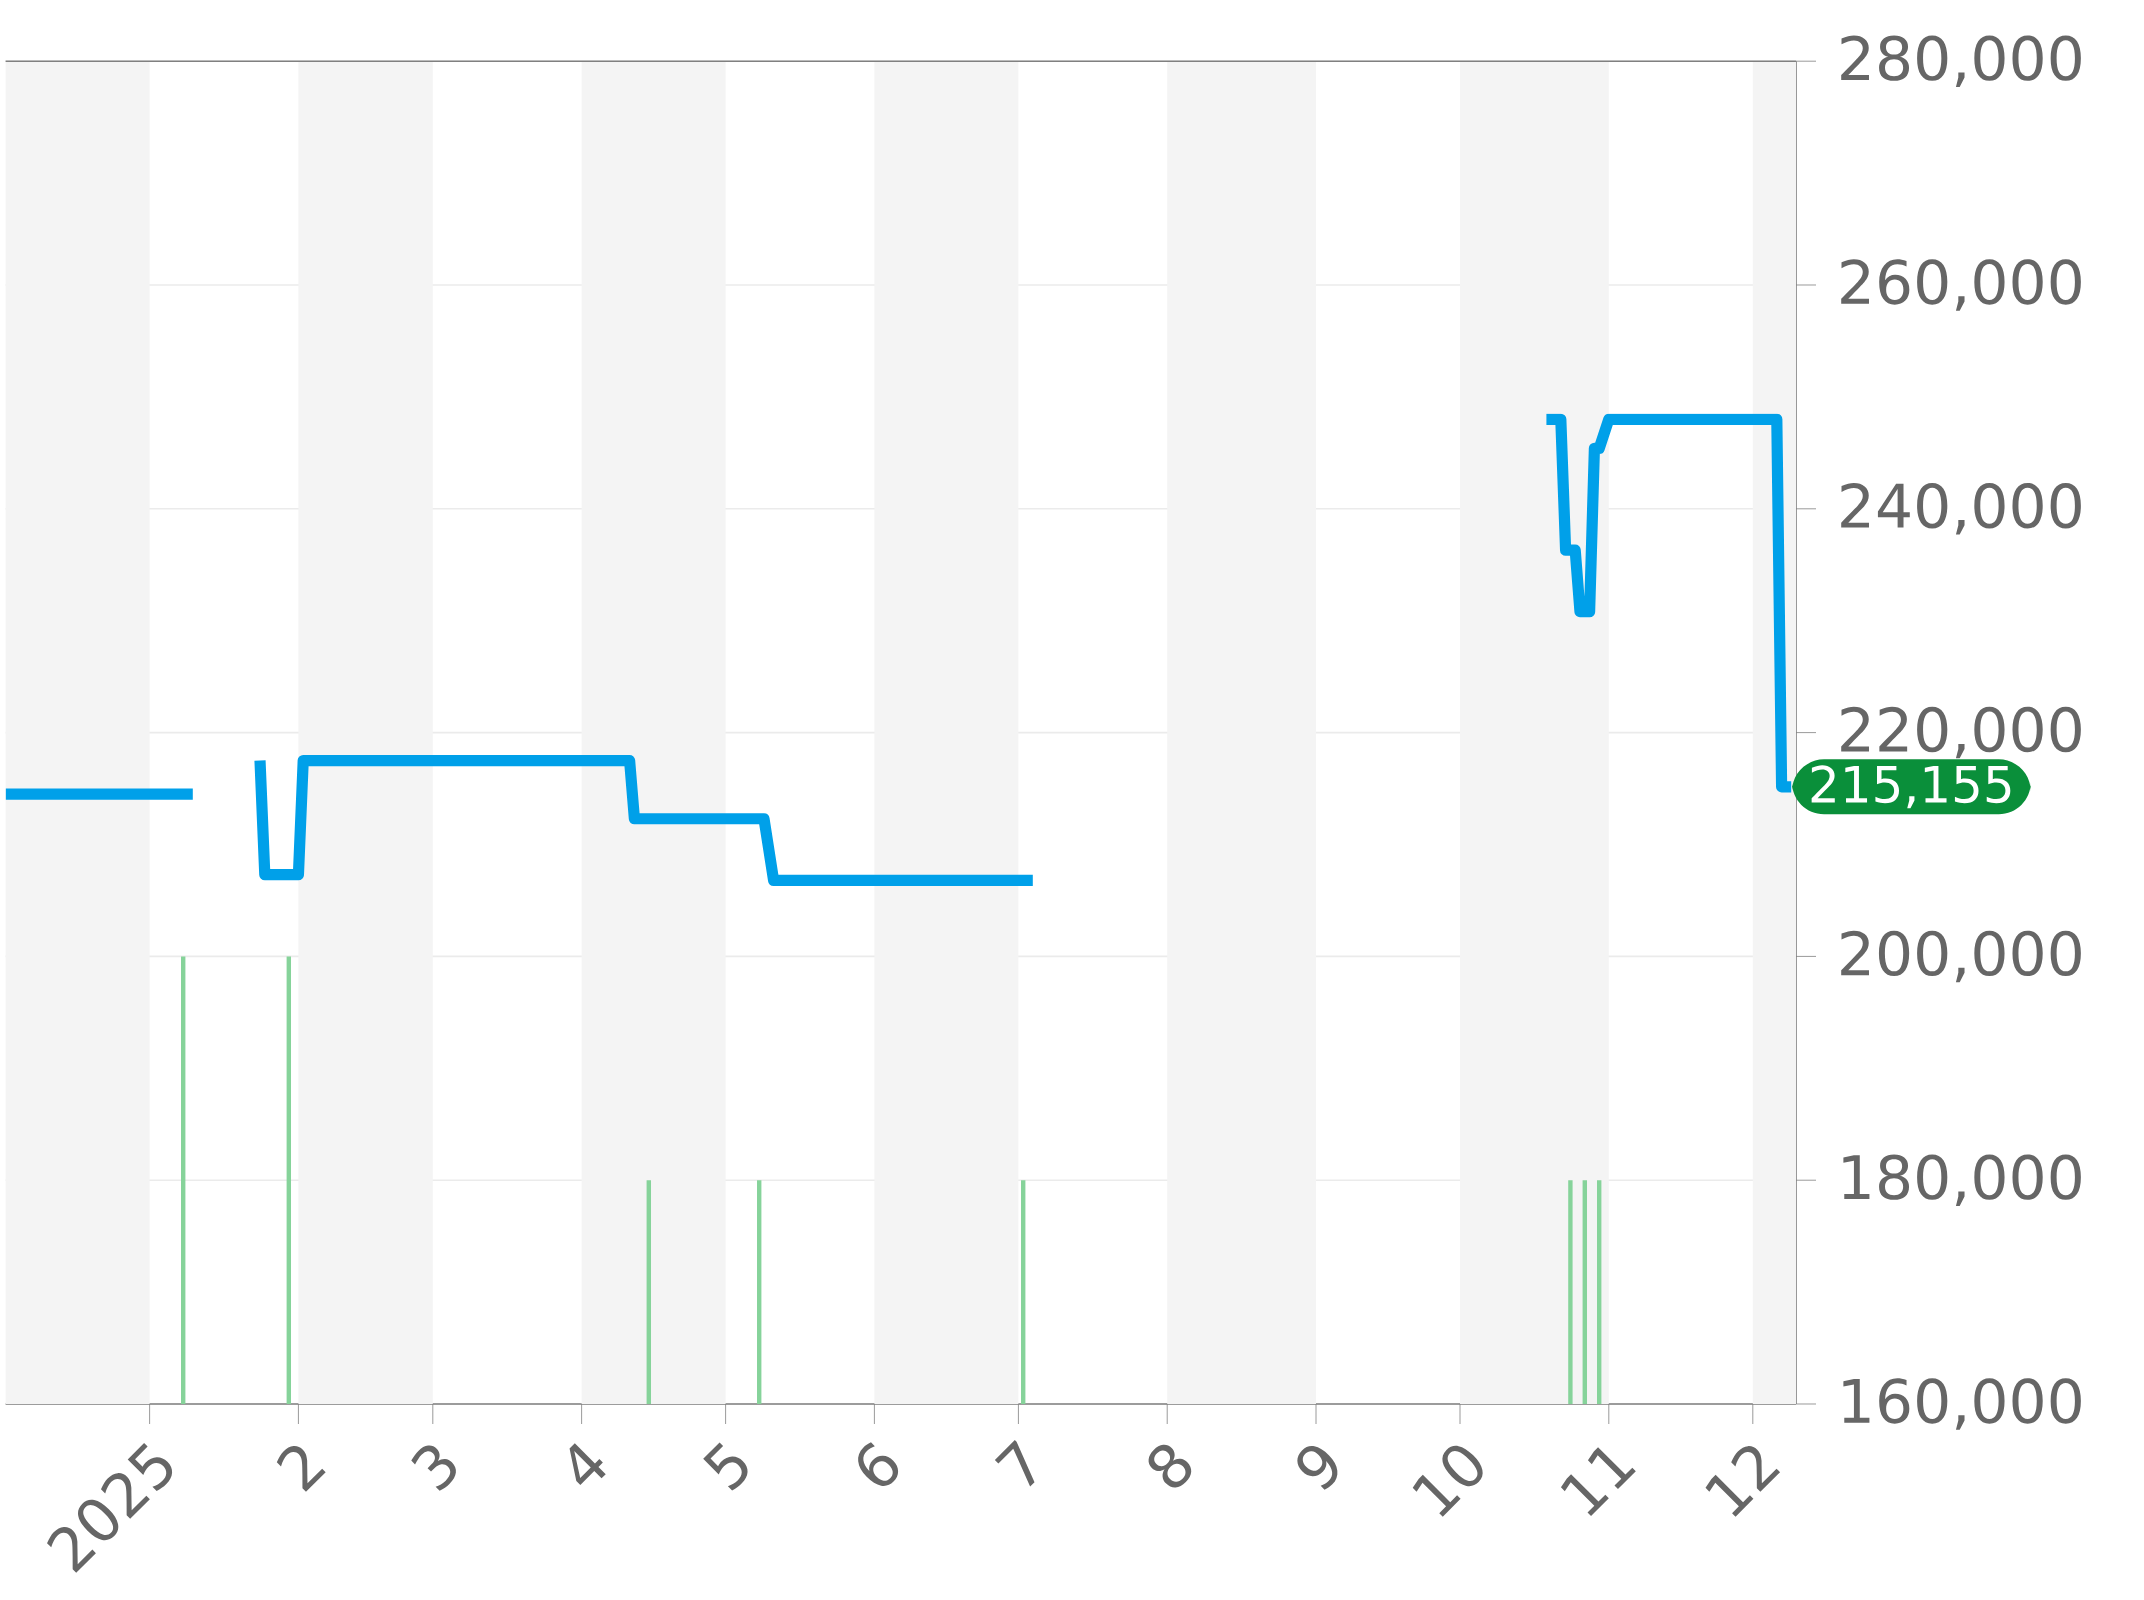 Image resolution: width=2144 pixels, height=1600 pixels. Describe the element at coordinates (878, 1464) in the screenshot. I see `x-tick-label: 6` at that location.